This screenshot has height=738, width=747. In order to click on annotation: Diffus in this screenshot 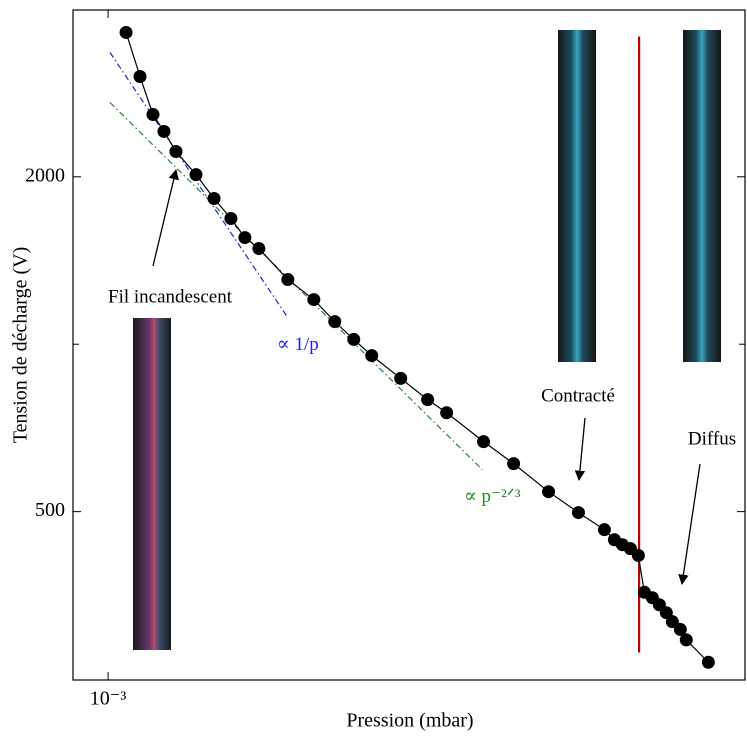, I will do `click(712, 438)`.